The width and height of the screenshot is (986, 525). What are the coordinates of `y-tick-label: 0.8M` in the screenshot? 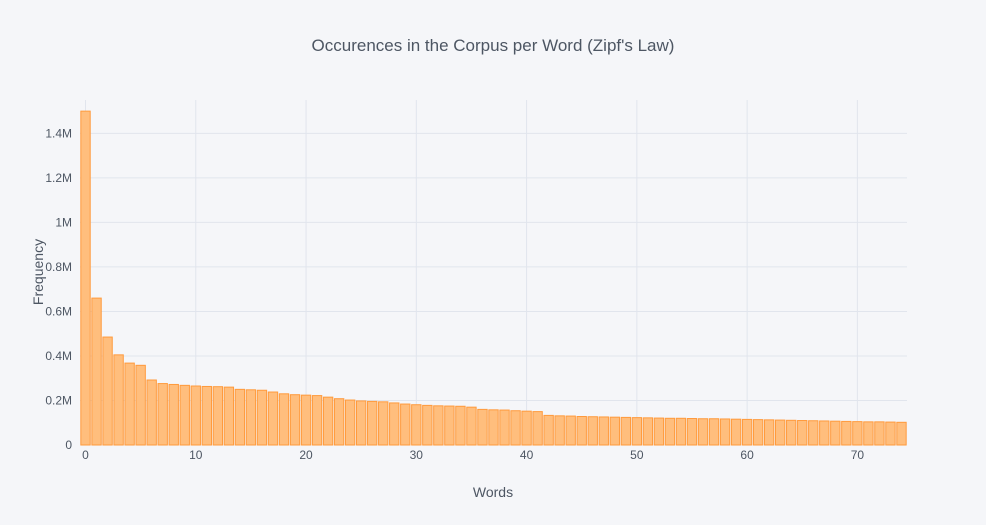 It's located at (58, 267).